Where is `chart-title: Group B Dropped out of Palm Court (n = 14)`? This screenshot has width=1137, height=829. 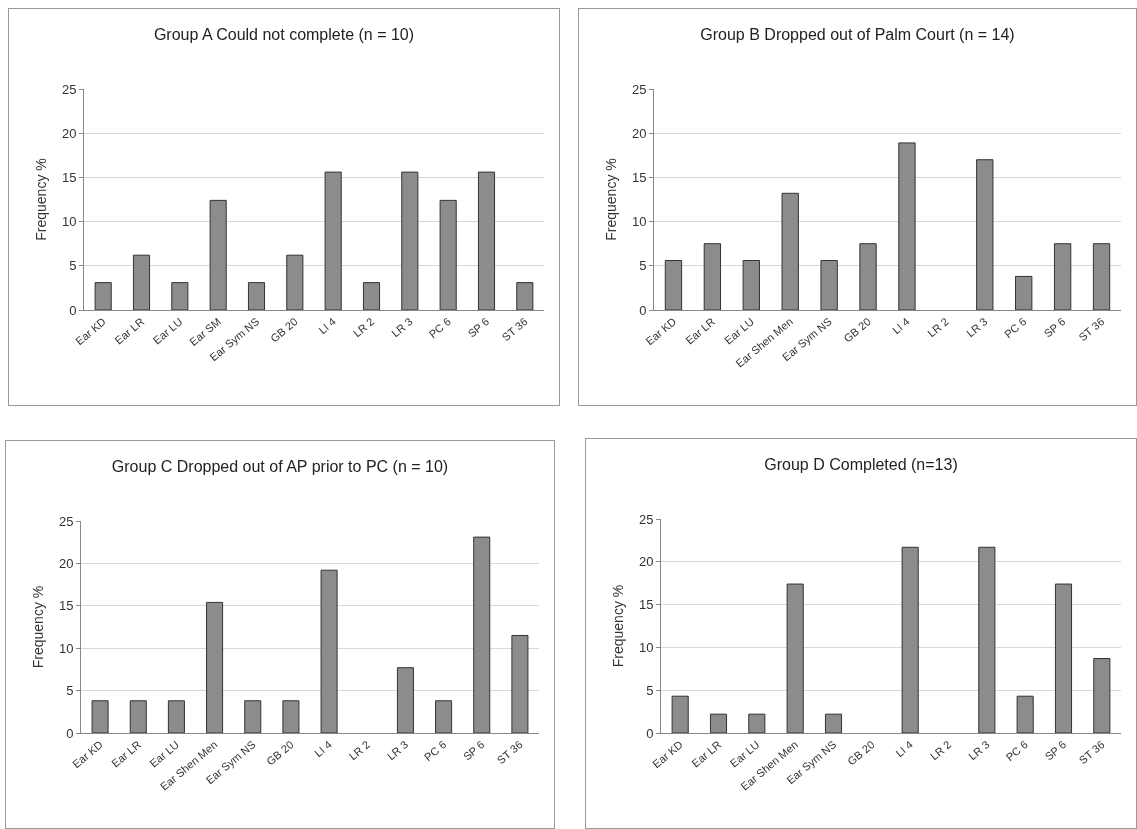
chart-title: Group B Dropped out of Palm Court (n = 14) is located at coordinates (857, 34).